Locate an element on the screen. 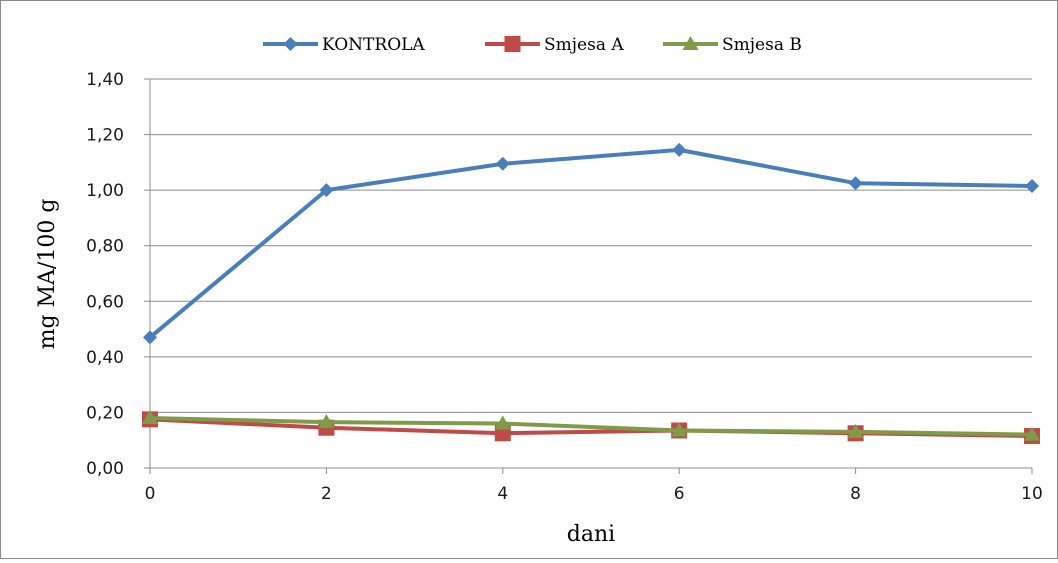 The height and width of the screenshot is (563, 1058). series-line-smjesa-b is located at coordinates (591, 426).